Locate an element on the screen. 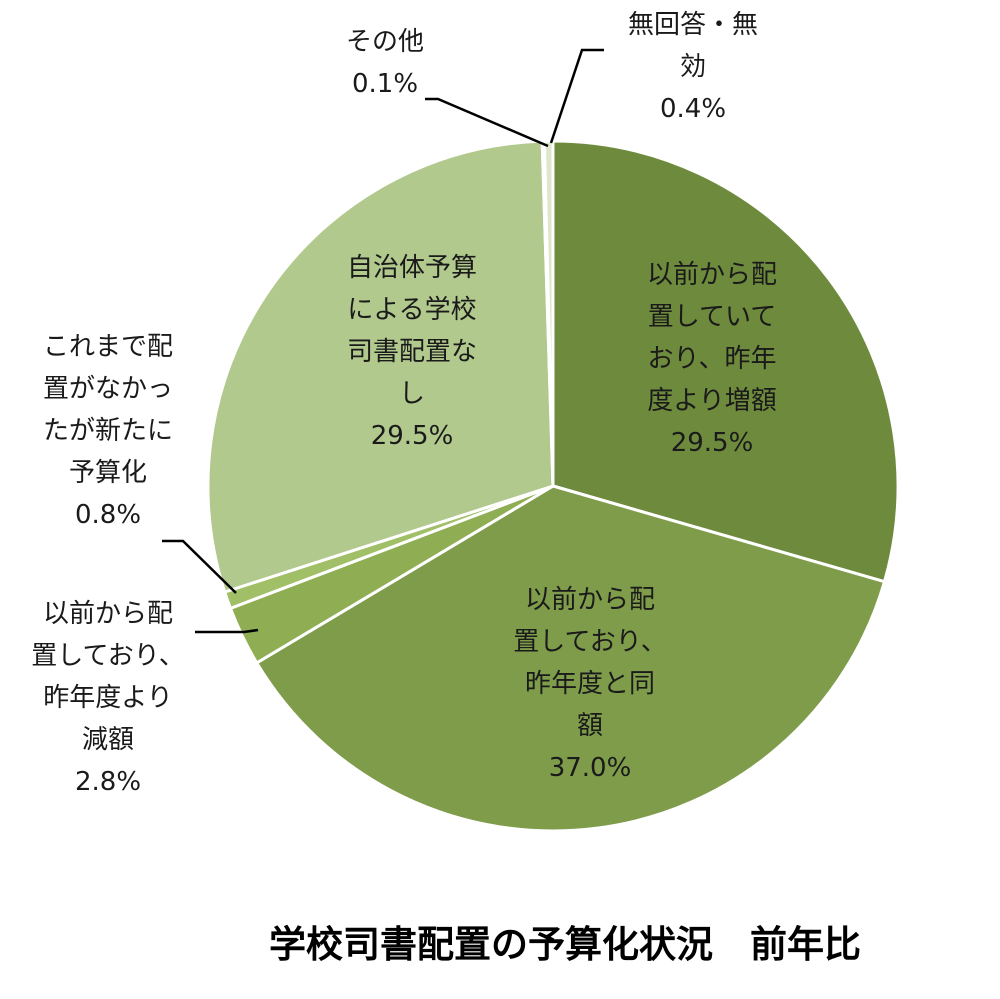 The height and width of the screenshot is (999, 1000). slice-label-5: 自治体予算による学校司書配置なし 29.5% is located at coordinates (412, 352).